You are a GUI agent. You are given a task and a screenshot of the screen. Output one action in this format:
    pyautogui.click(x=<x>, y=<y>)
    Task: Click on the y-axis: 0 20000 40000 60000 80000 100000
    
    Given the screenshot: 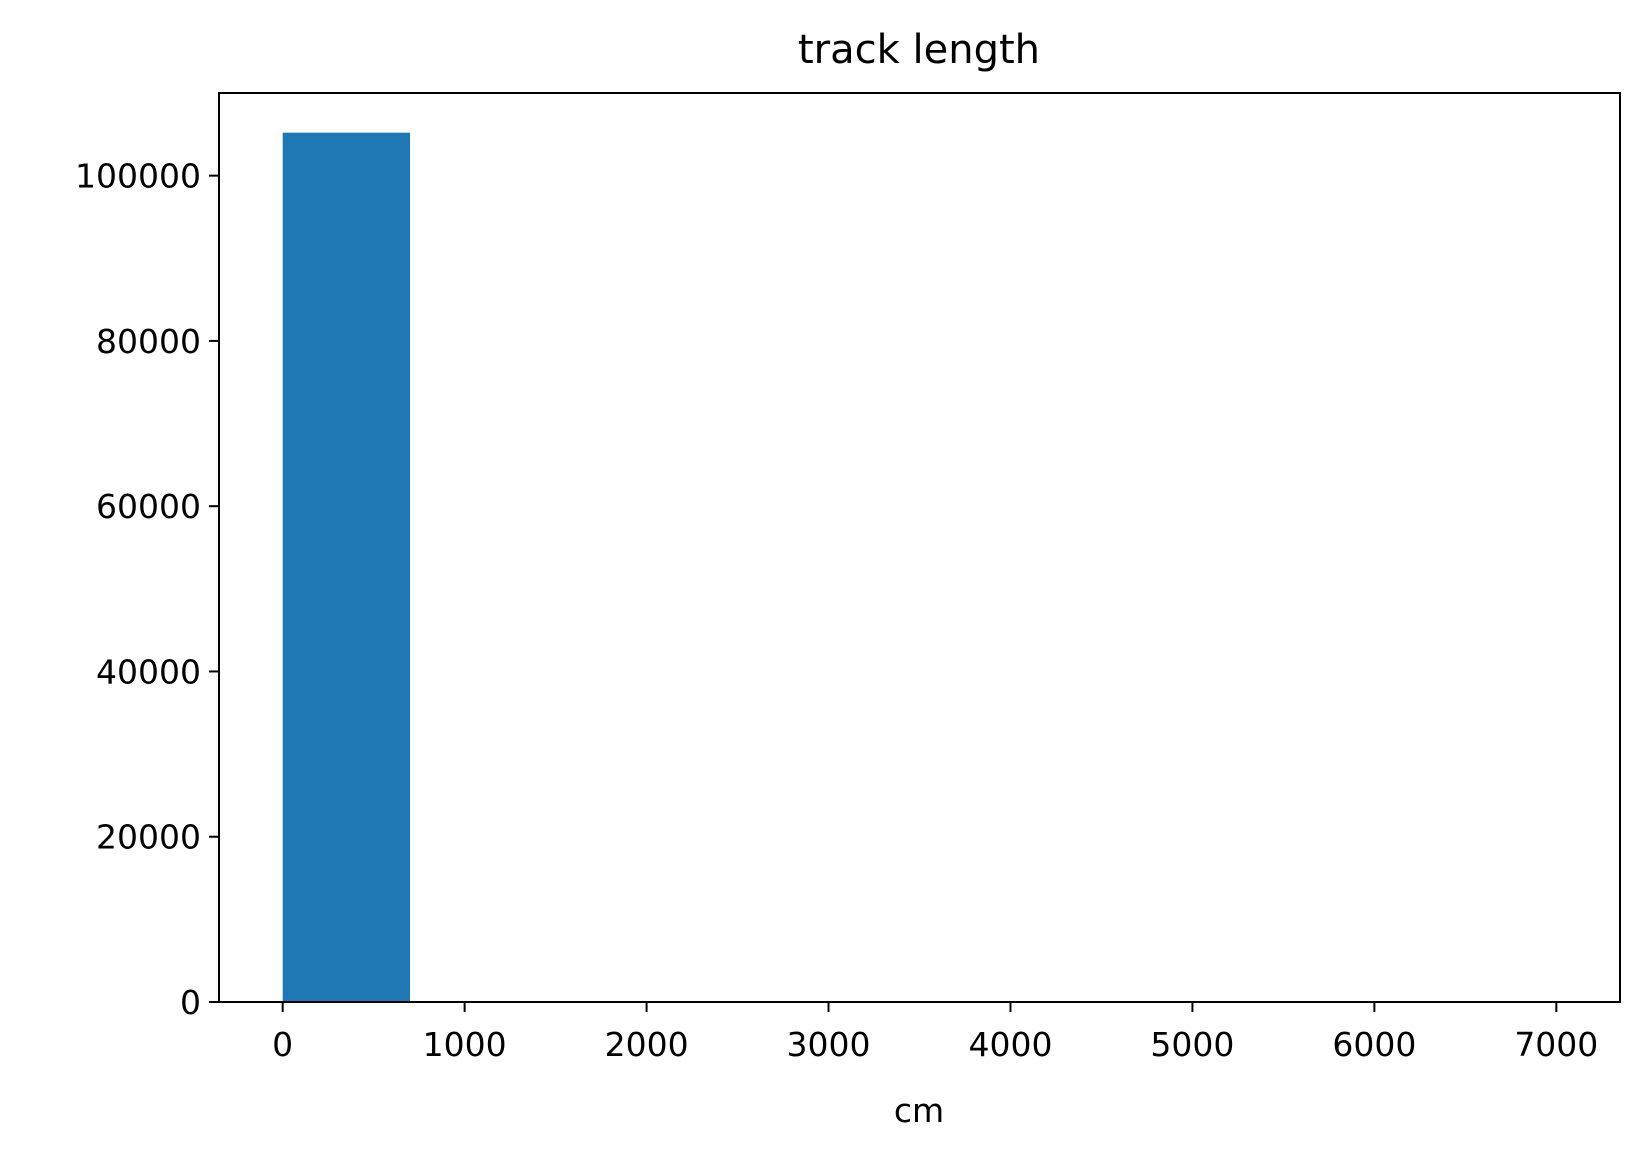 What is the action you would take?
    pyautogui.click(x=147, y=589)
    